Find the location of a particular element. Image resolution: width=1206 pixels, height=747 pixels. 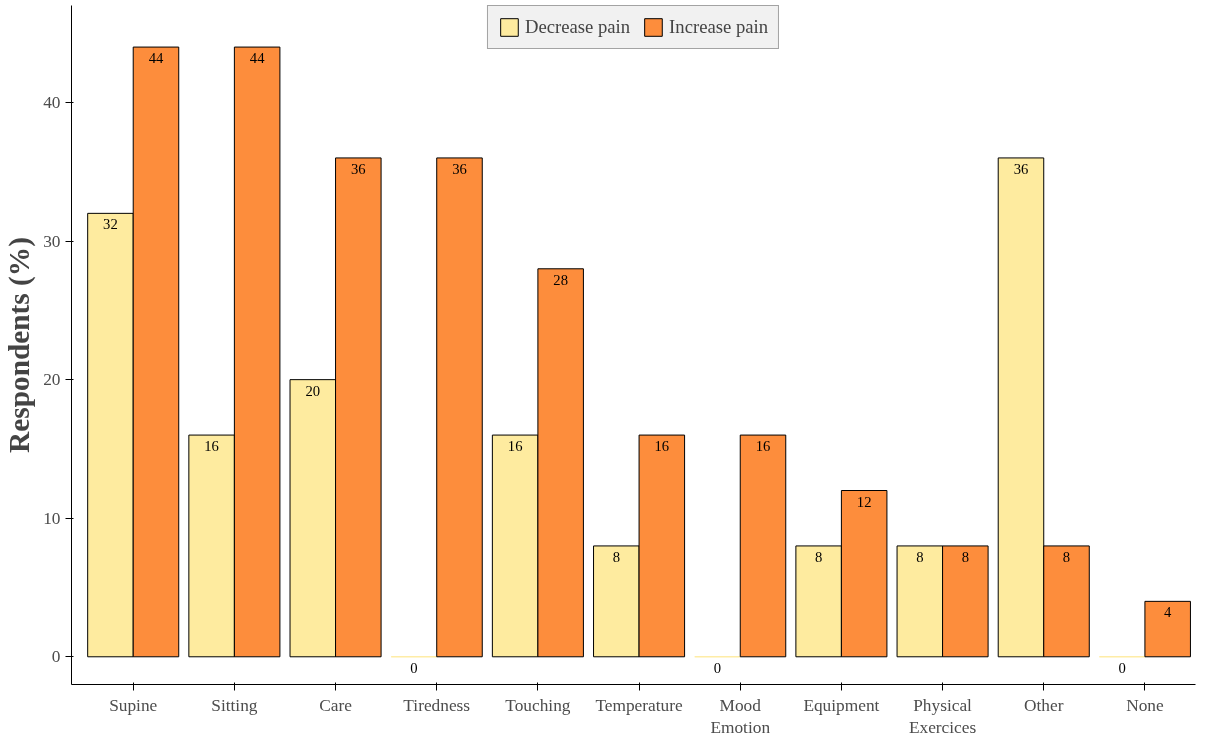

data-label: 4 is located at coordinates (1168, 612).